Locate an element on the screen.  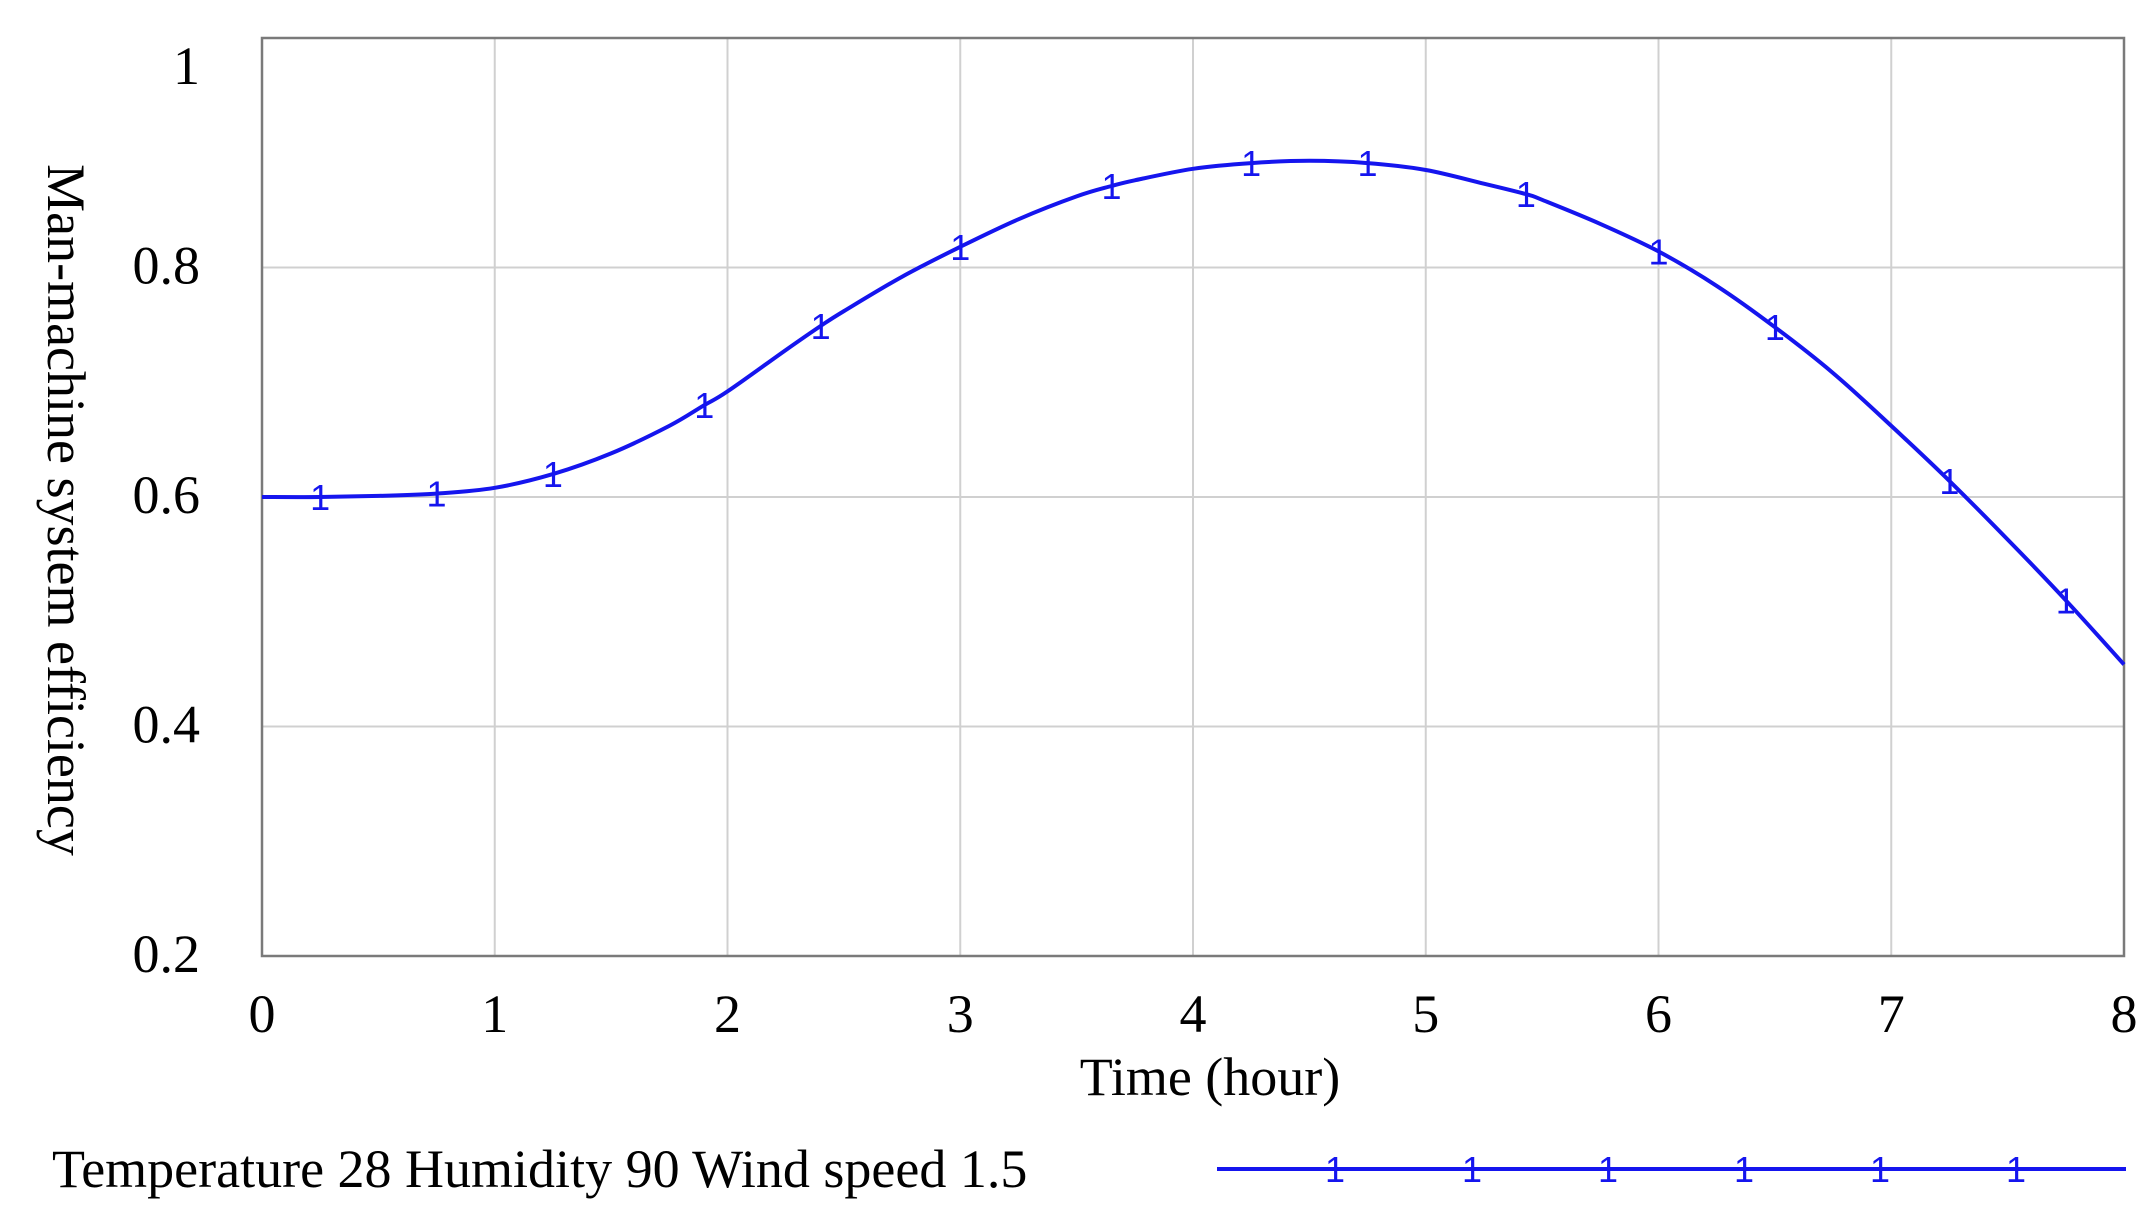
y-tick-label: 1 is located at coordinates (186, 66).